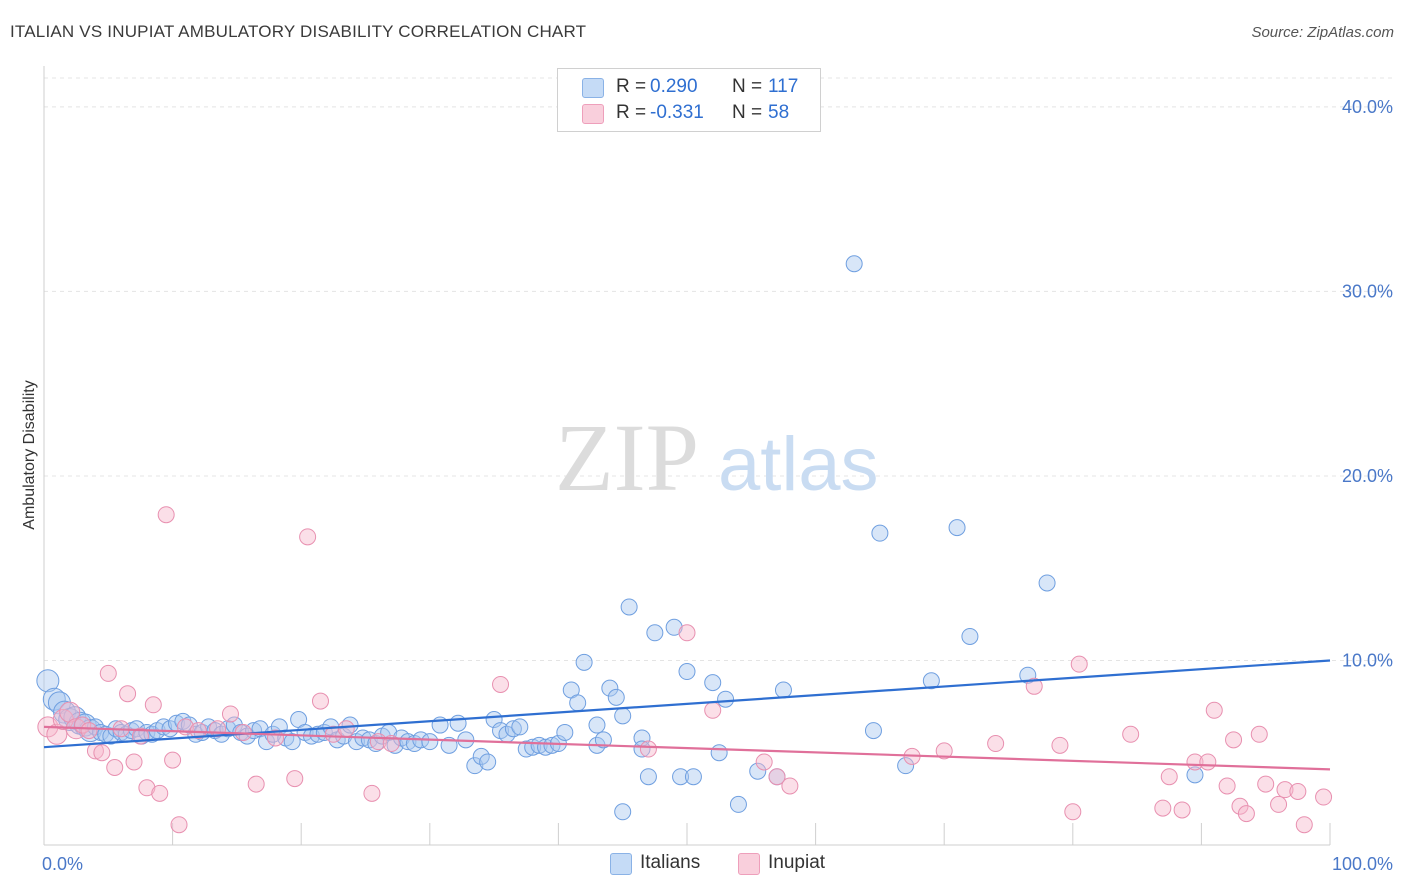  I want to click on y-tick-labels: 10.0% 20.0% 30.0% 40.0%, so click(1367, 384).